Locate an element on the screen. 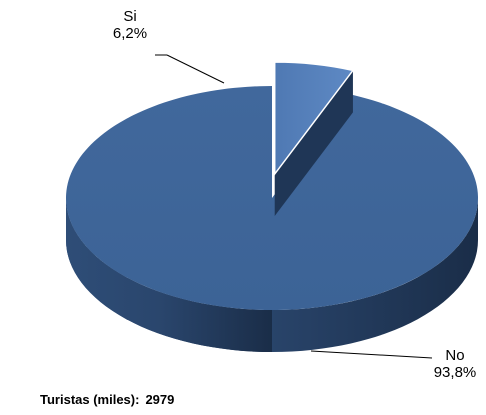 This screenshot has width=486, height=415. slice-label-si: Si 6,2% is located at coordinates (130, 25).